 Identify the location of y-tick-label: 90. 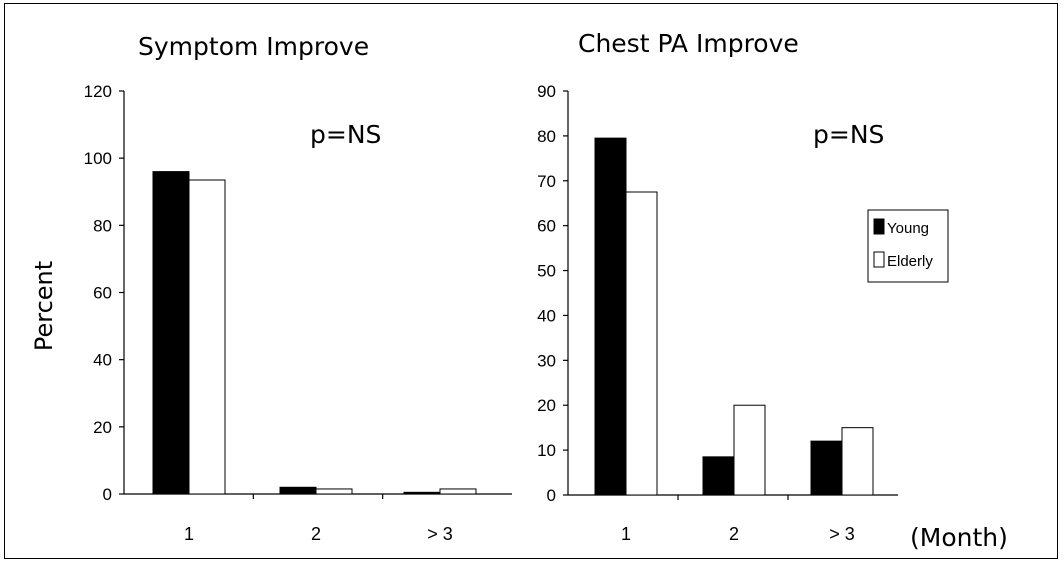
(546, 91).